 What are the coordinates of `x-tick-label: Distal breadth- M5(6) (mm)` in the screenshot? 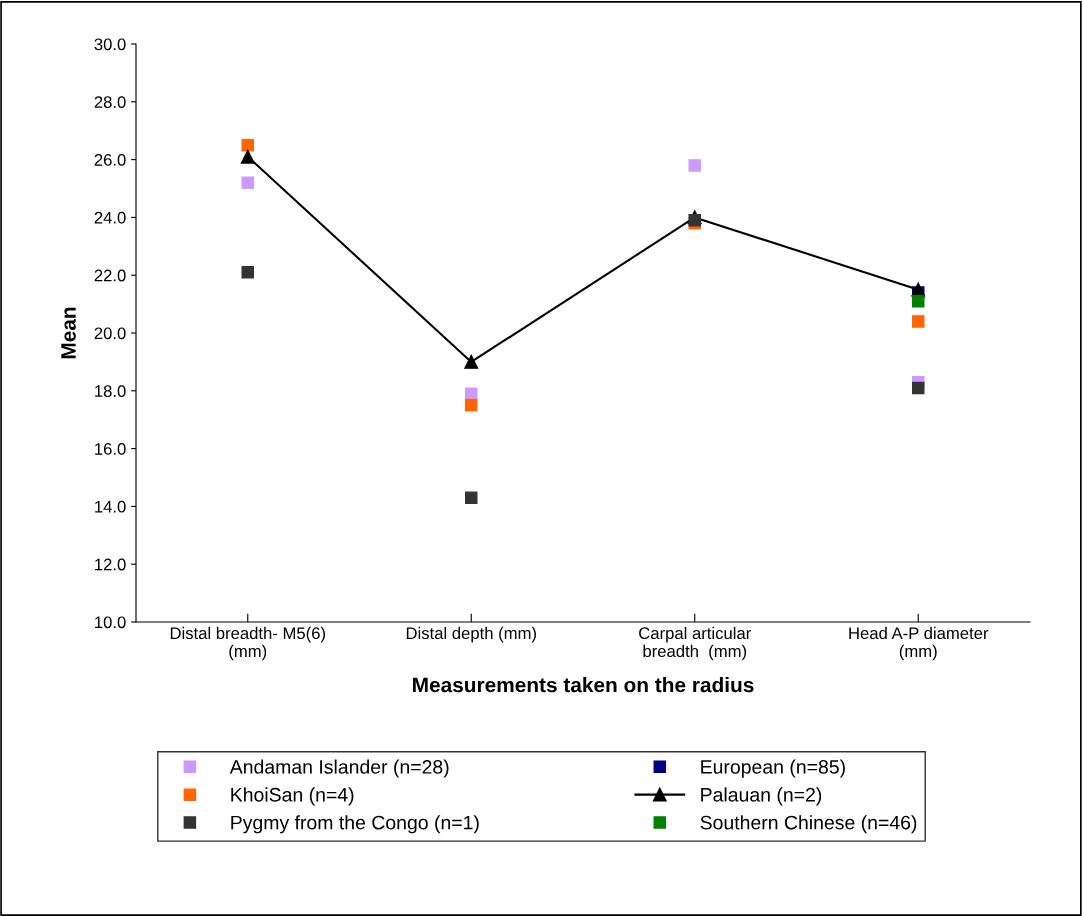 It's located at (247, 643).